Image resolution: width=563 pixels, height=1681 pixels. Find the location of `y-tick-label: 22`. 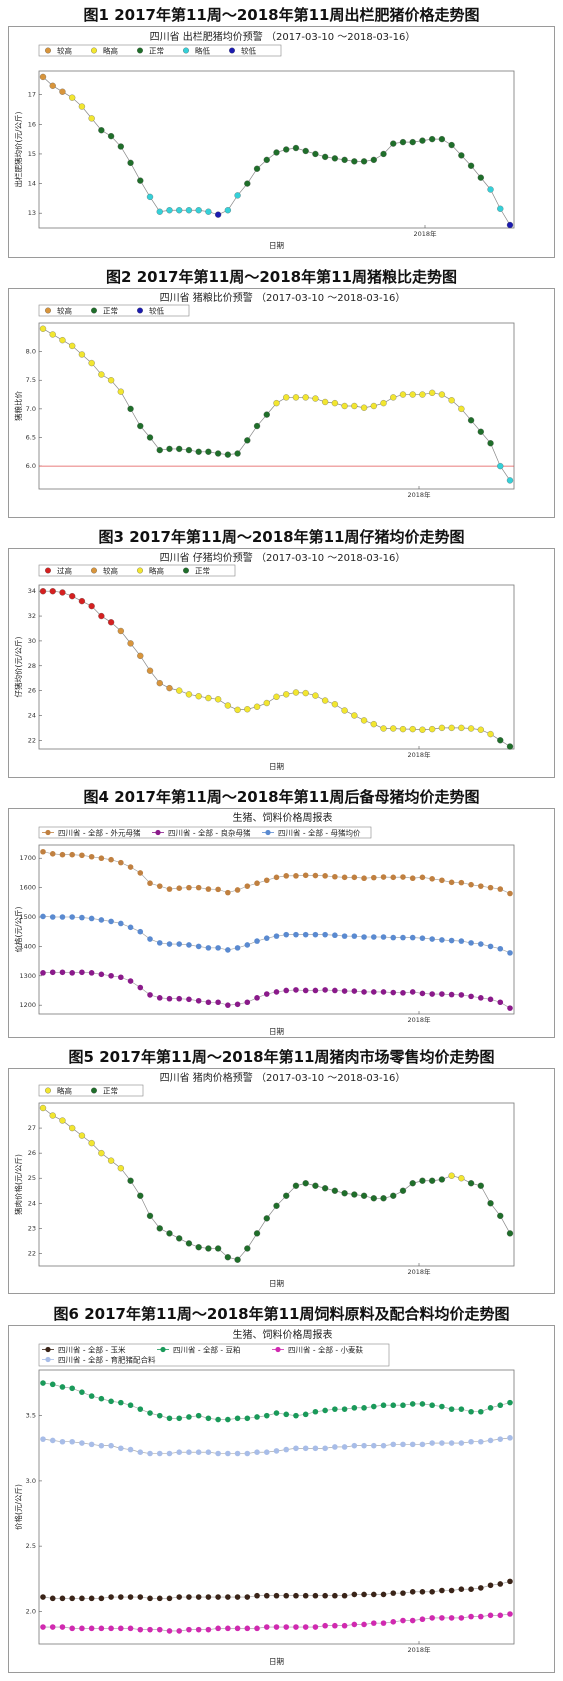

y-tick-label: 22 is located at coordinates (32, 1253).